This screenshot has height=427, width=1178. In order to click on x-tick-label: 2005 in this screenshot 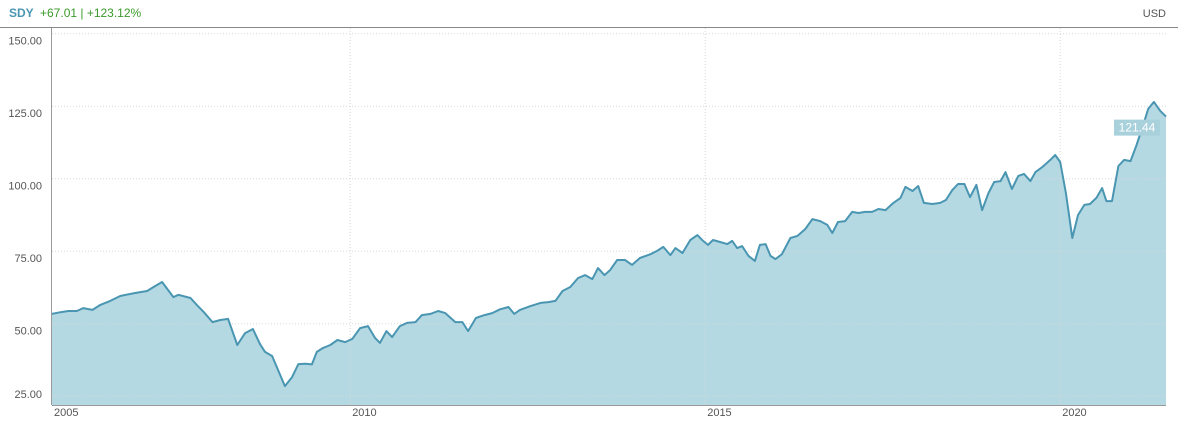, I will do `click(66, 413)`.